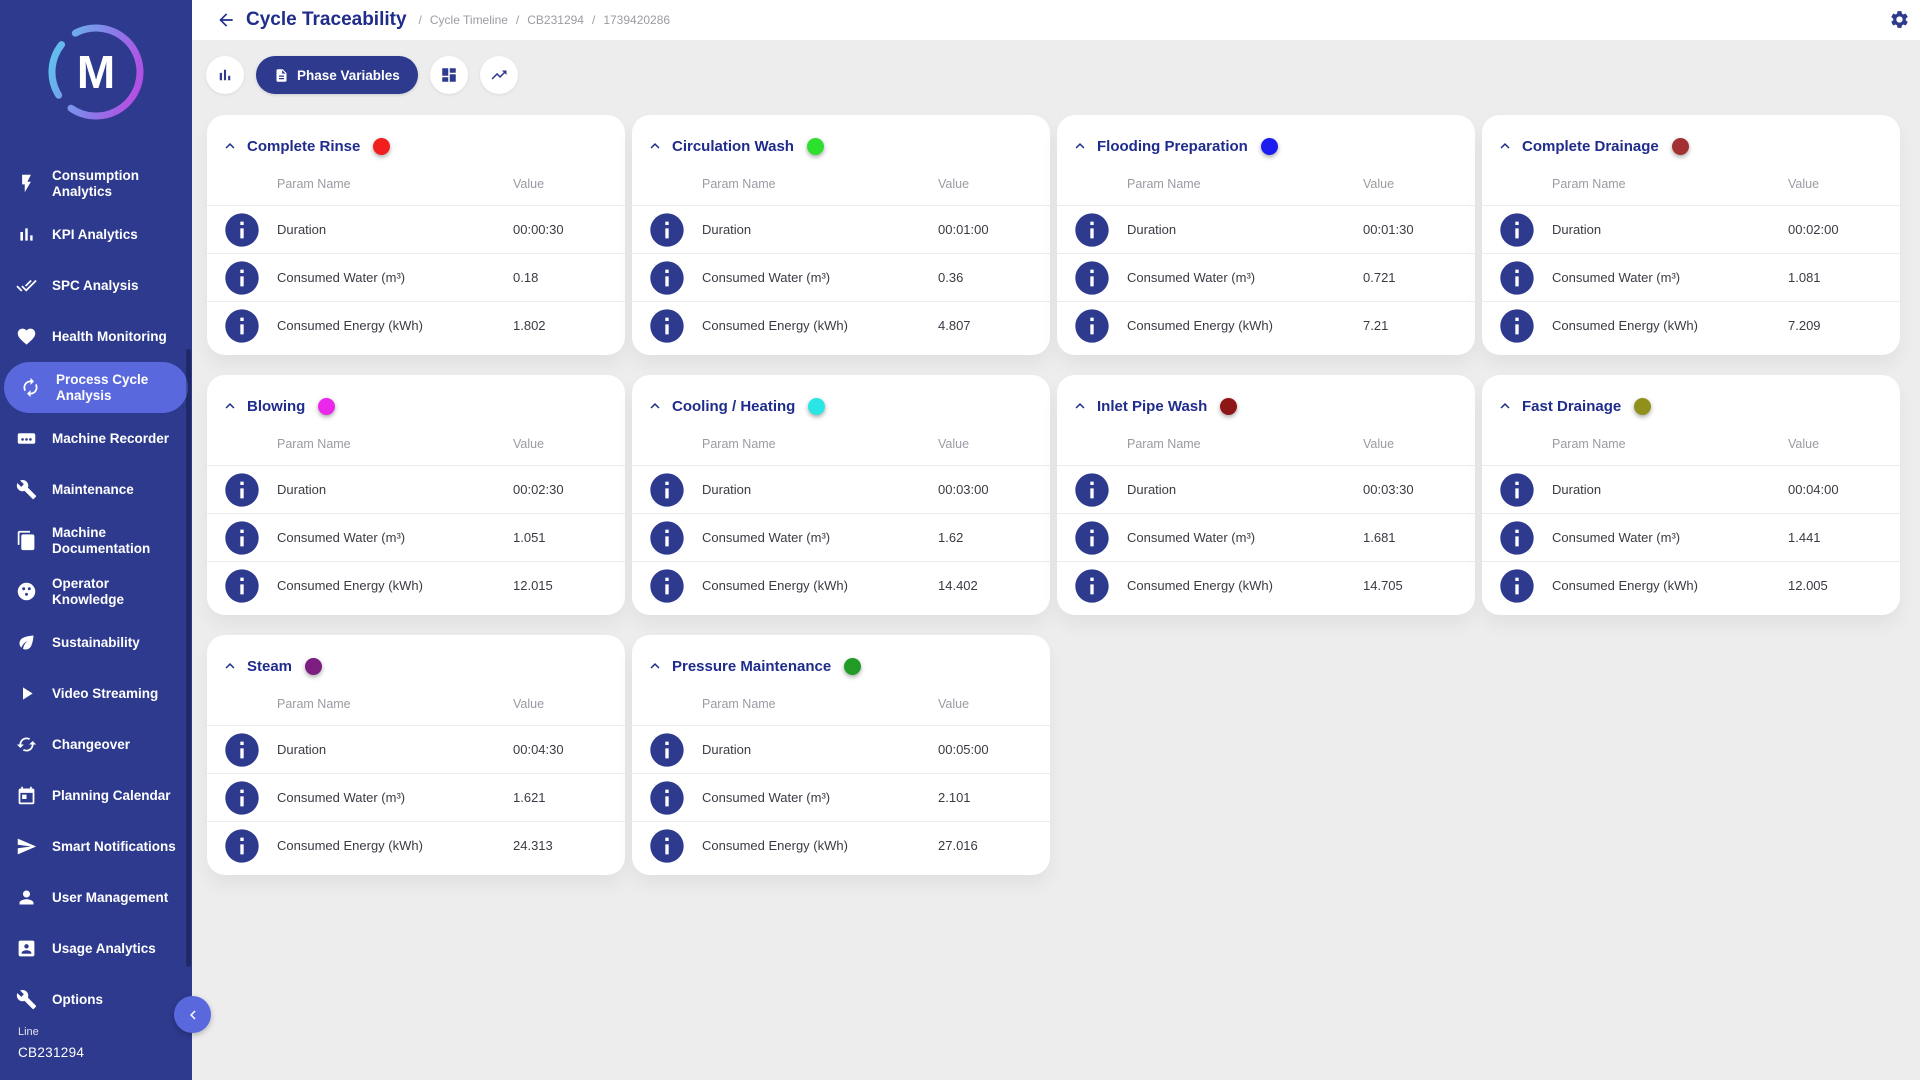 This screenshot has width=1920, height=1080. I want to click on breadcrumb-item: Cycle Timeline, so click(468, 20).